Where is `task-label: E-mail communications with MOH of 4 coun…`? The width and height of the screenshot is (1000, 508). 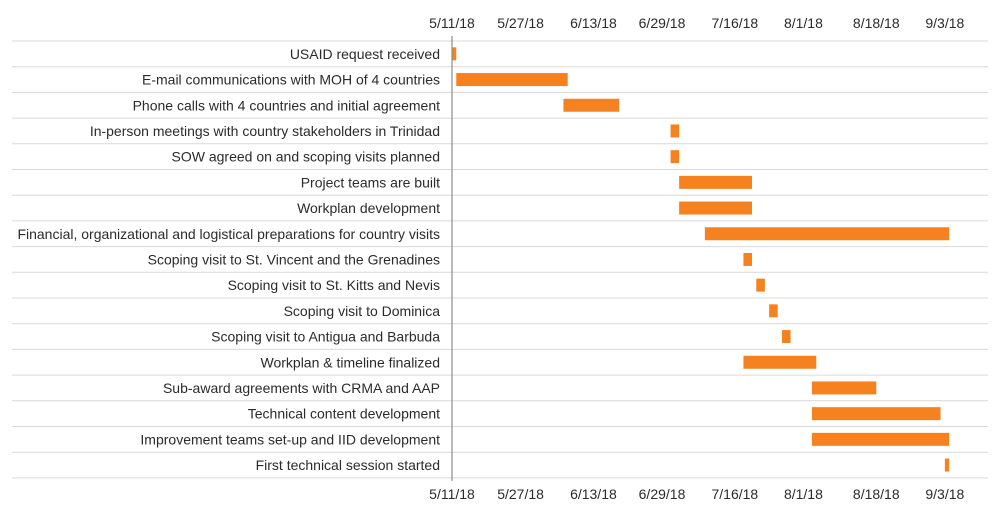 task-label: E-mail communications with MOH of 4 coun… is located at coordinates (291, 80).